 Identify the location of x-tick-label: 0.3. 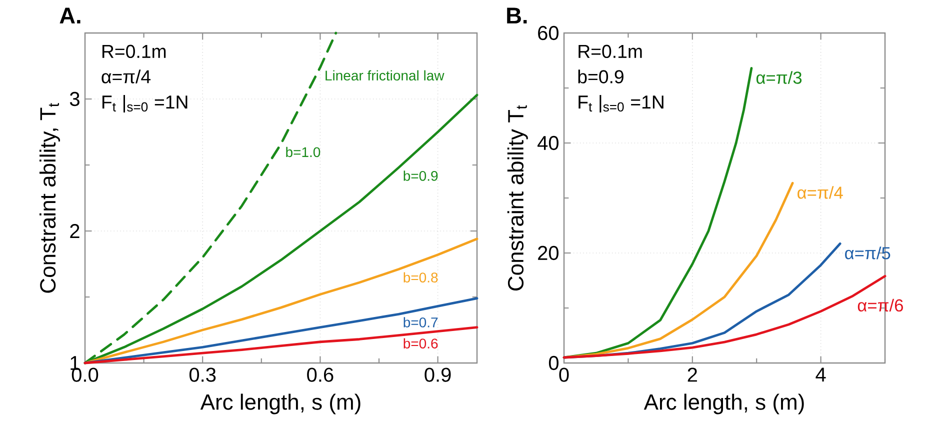
(202, 375).